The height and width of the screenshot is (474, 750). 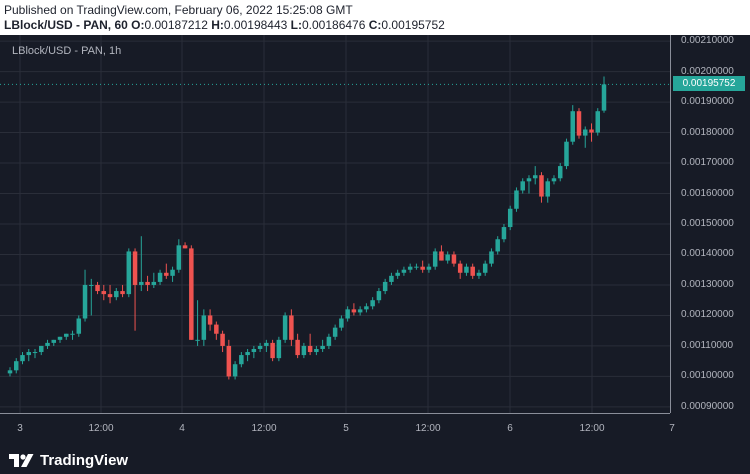 I want to click on footer: TradingView, so click(x=375, y=460).